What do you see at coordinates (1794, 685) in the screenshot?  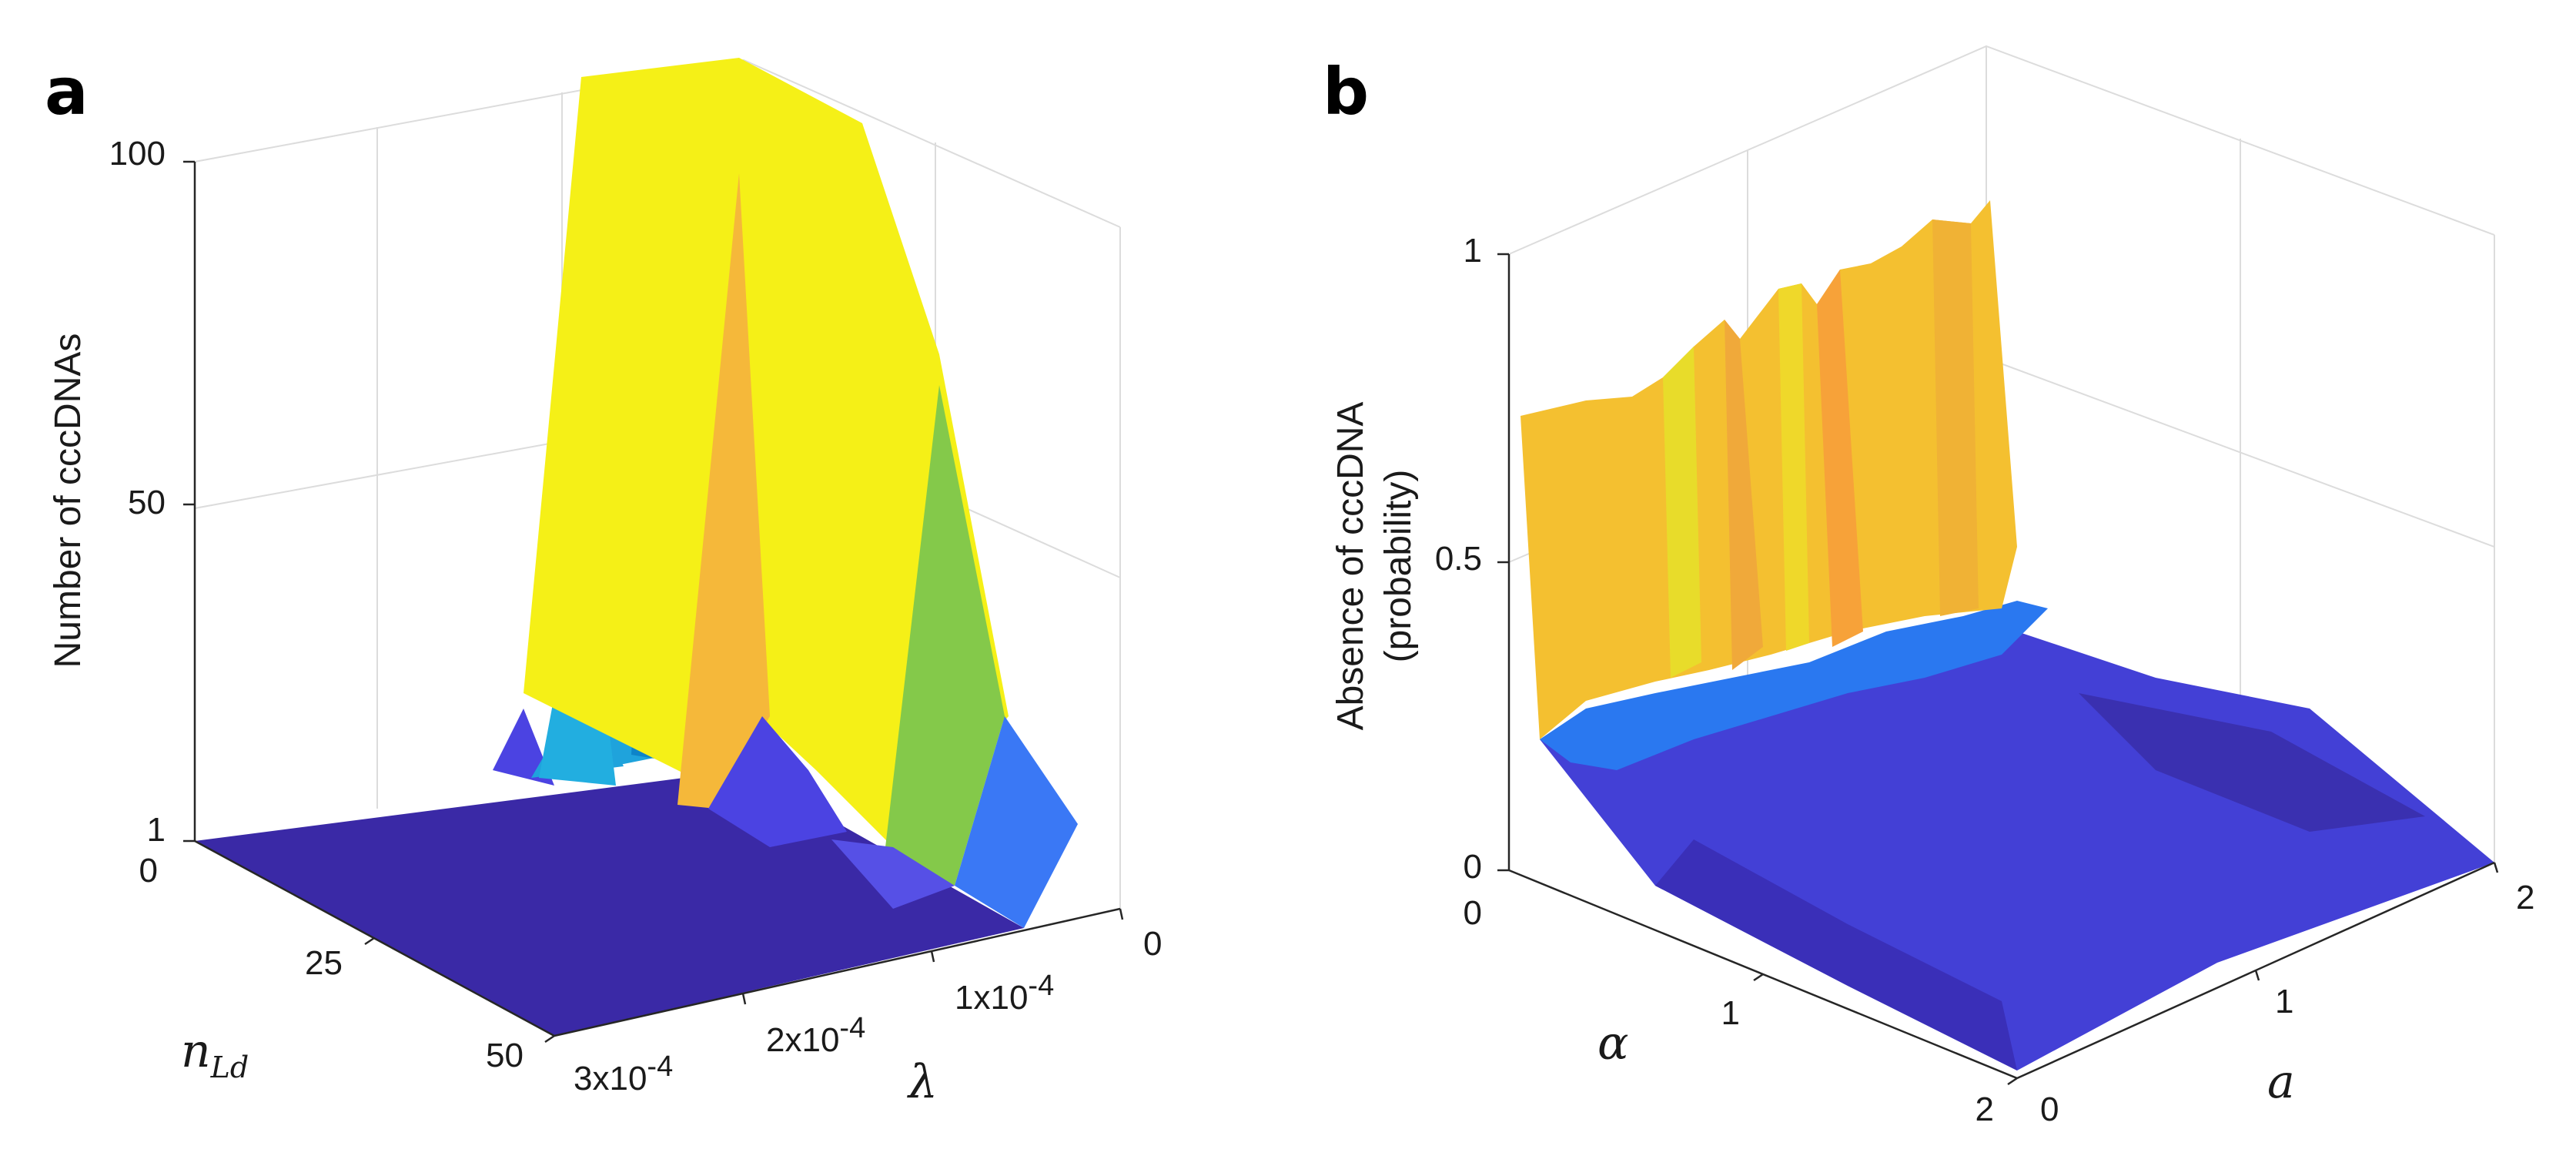 I see `surface-b-ridge-blue` at bounding box center [1794, 685].